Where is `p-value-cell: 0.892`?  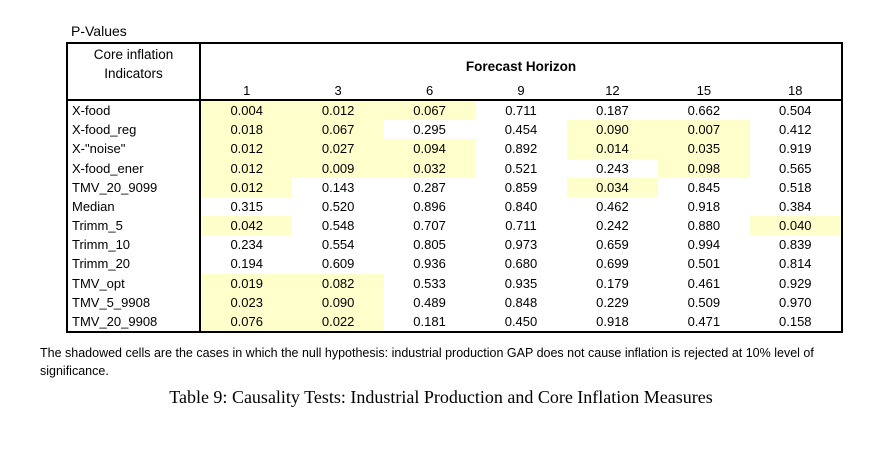 p-value-cell: 0.892 is located at coordinates (521, 149).